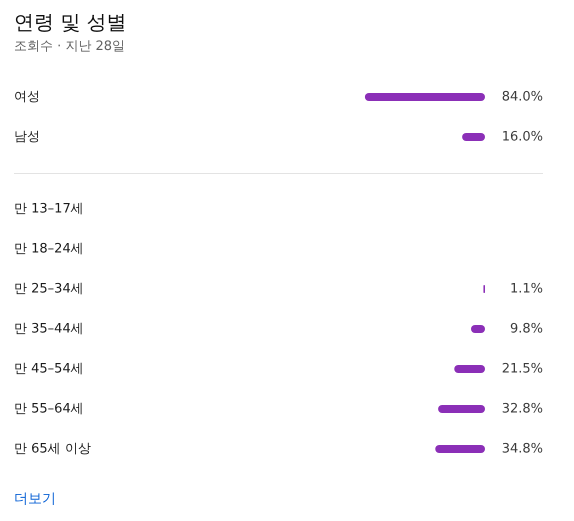 Image resolution: width=574 pixels, height=521 pixels. Describe the element at coordinates (49, 249) in the screenshot. I see `y-tick-label: 만 18–24세` at that location.